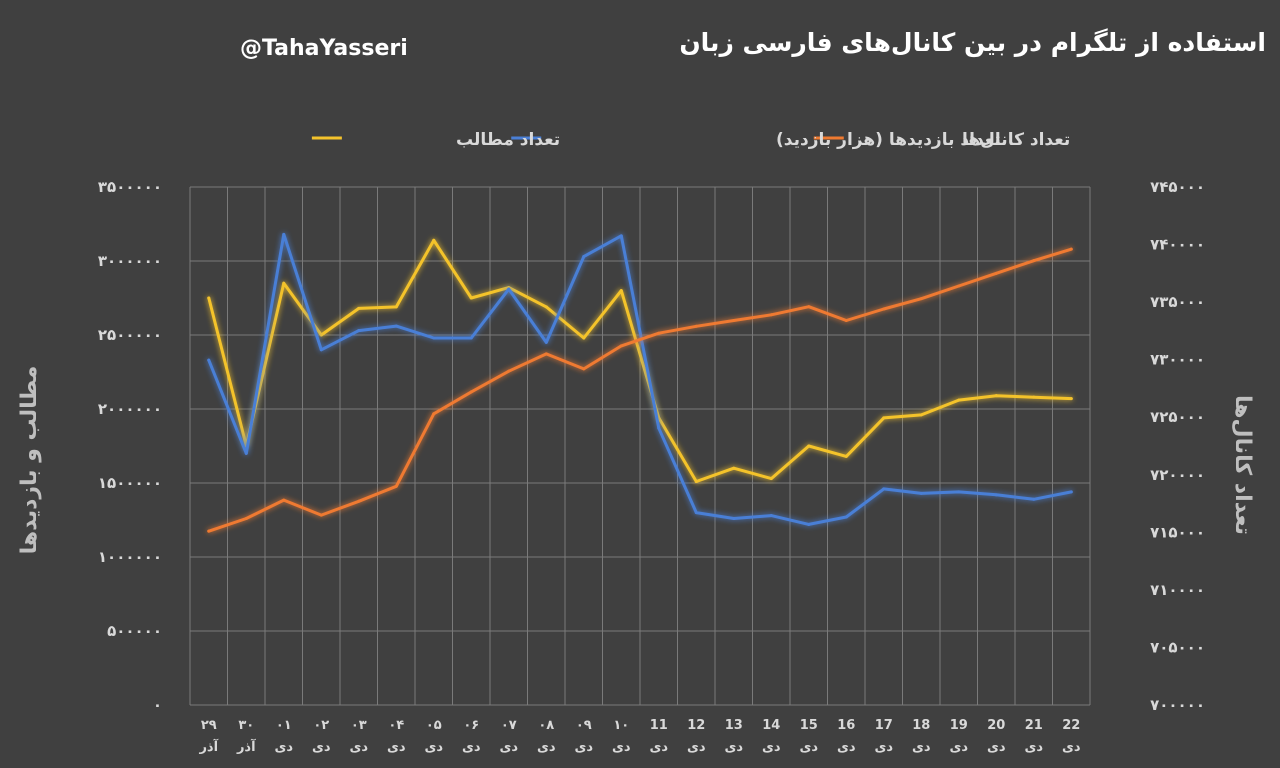 The image size is (1280, 768). I want to click on legend-label-1: تعداد بازدیدها (هزار بازدید), so click(888, 140).